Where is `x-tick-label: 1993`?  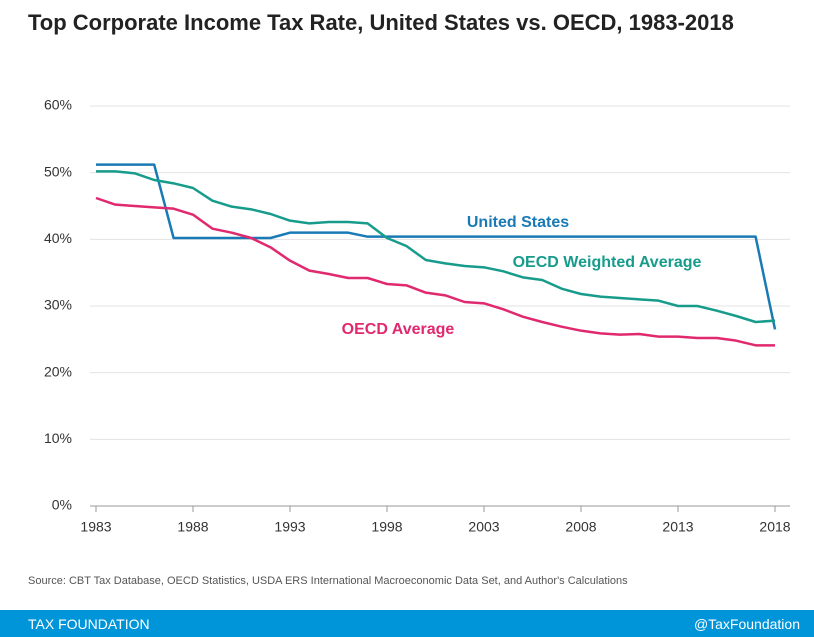
x-tick-label: 1993 is located at coordinates (289, 527).